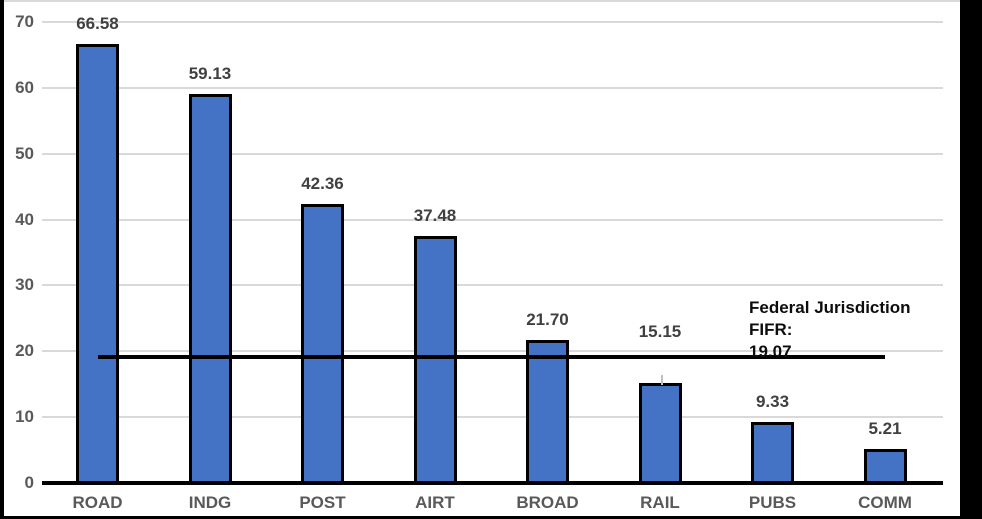  Describe the element at coordinates (547, 502) in the screenshot. I see `x-tick-label-broad: BROAD` at that location.